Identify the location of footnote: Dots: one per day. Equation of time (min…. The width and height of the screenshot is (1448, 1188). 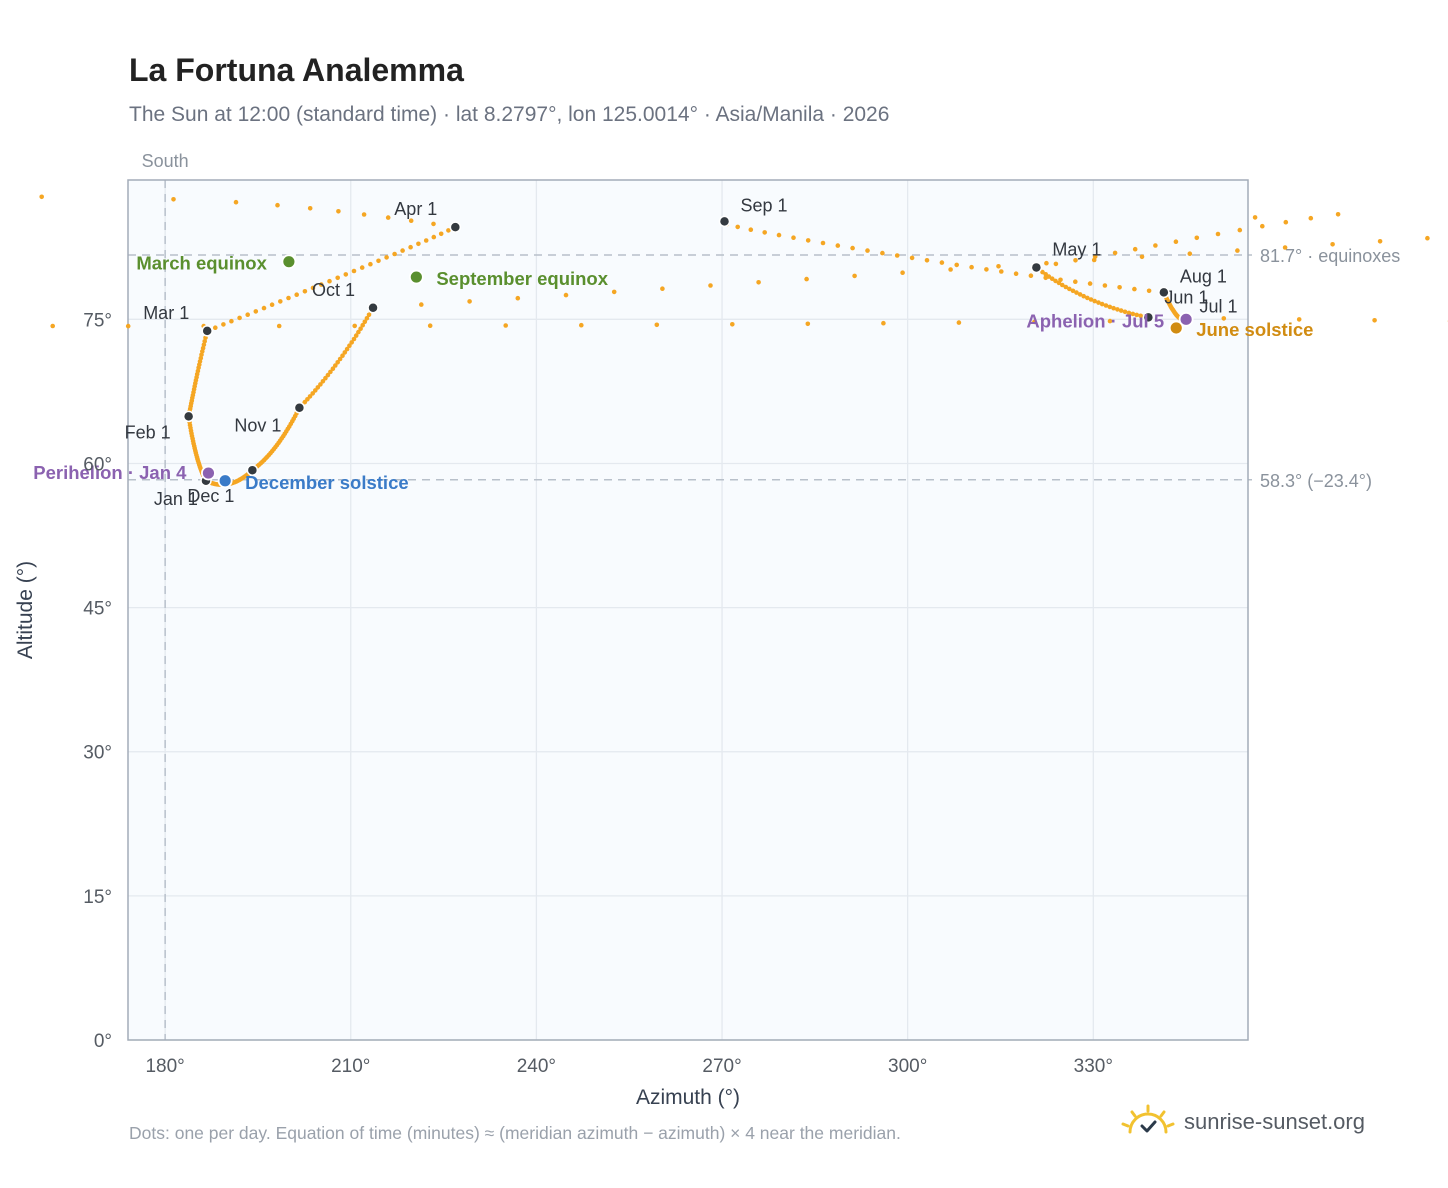
(515, 1133).